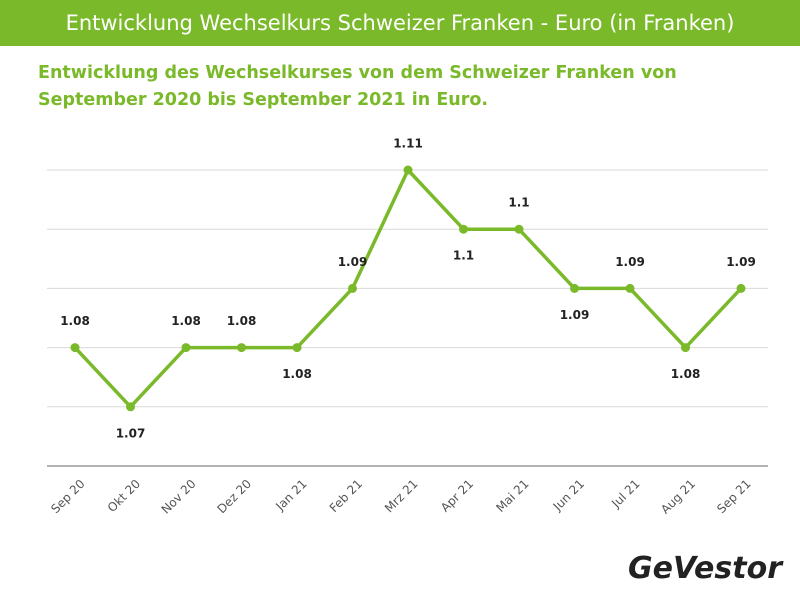 The width and height of the screenshot is (800, 600). Describe the element at coordinates (401, 496) in the screenshot. I see `x-tick-label: Mrz 21` at that location.